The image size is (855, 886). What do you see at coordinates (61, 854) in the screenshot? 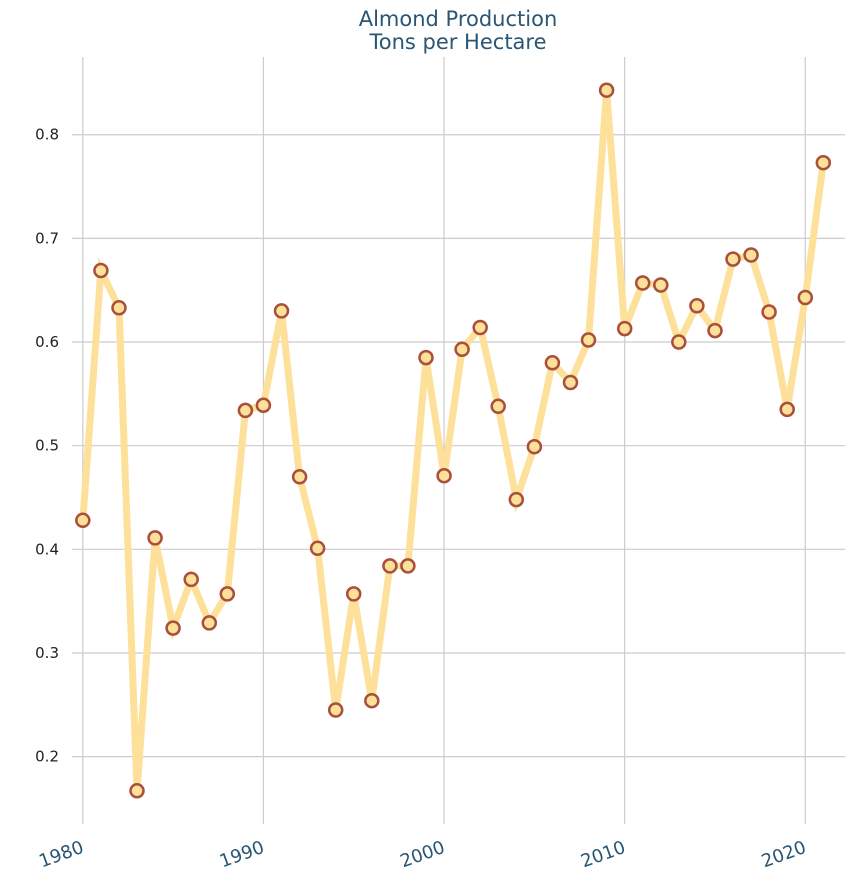
I see `x-tick-label: 1980` at bounding box center [61, 854].